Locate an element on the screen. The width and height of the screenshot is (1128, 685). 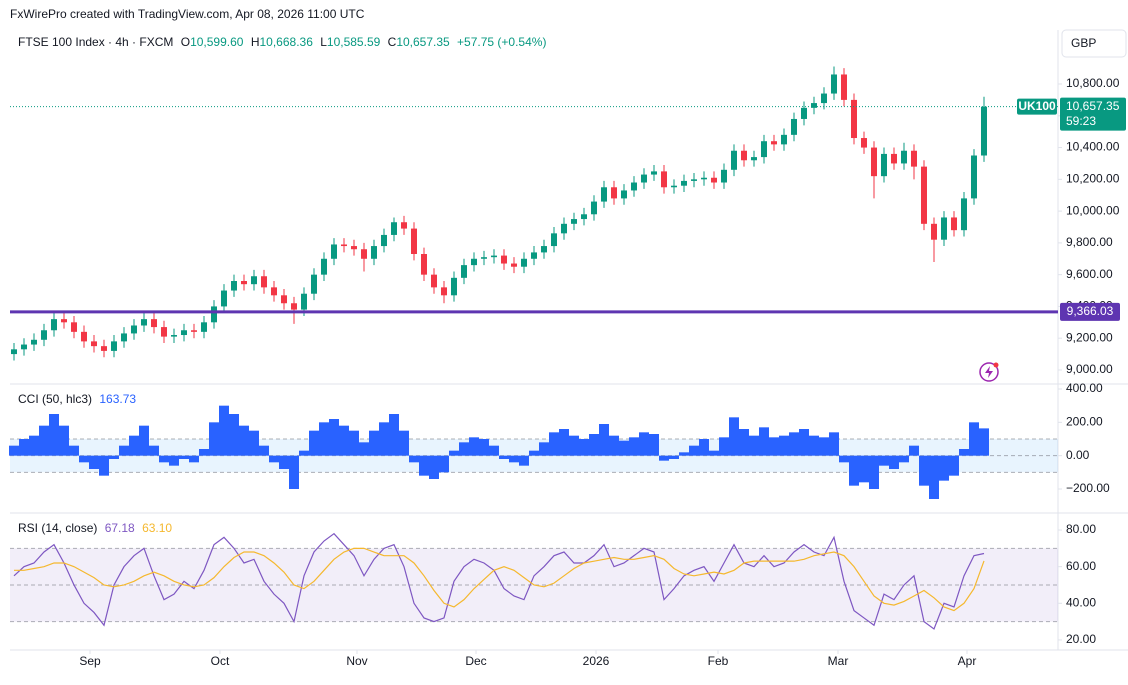
ohlc-key: H is located at coordinates (255, 42).